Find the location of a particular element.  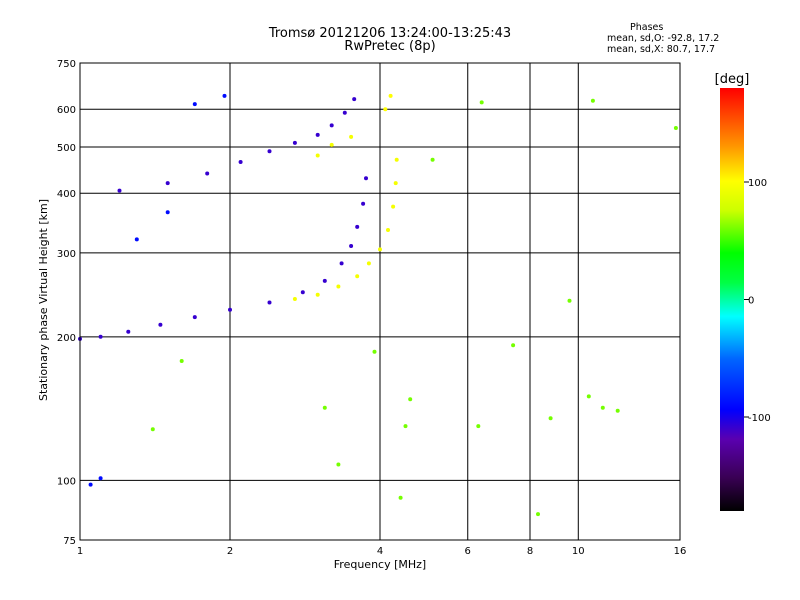

x-tick-label: 10 is located at coordinates (578, 551).